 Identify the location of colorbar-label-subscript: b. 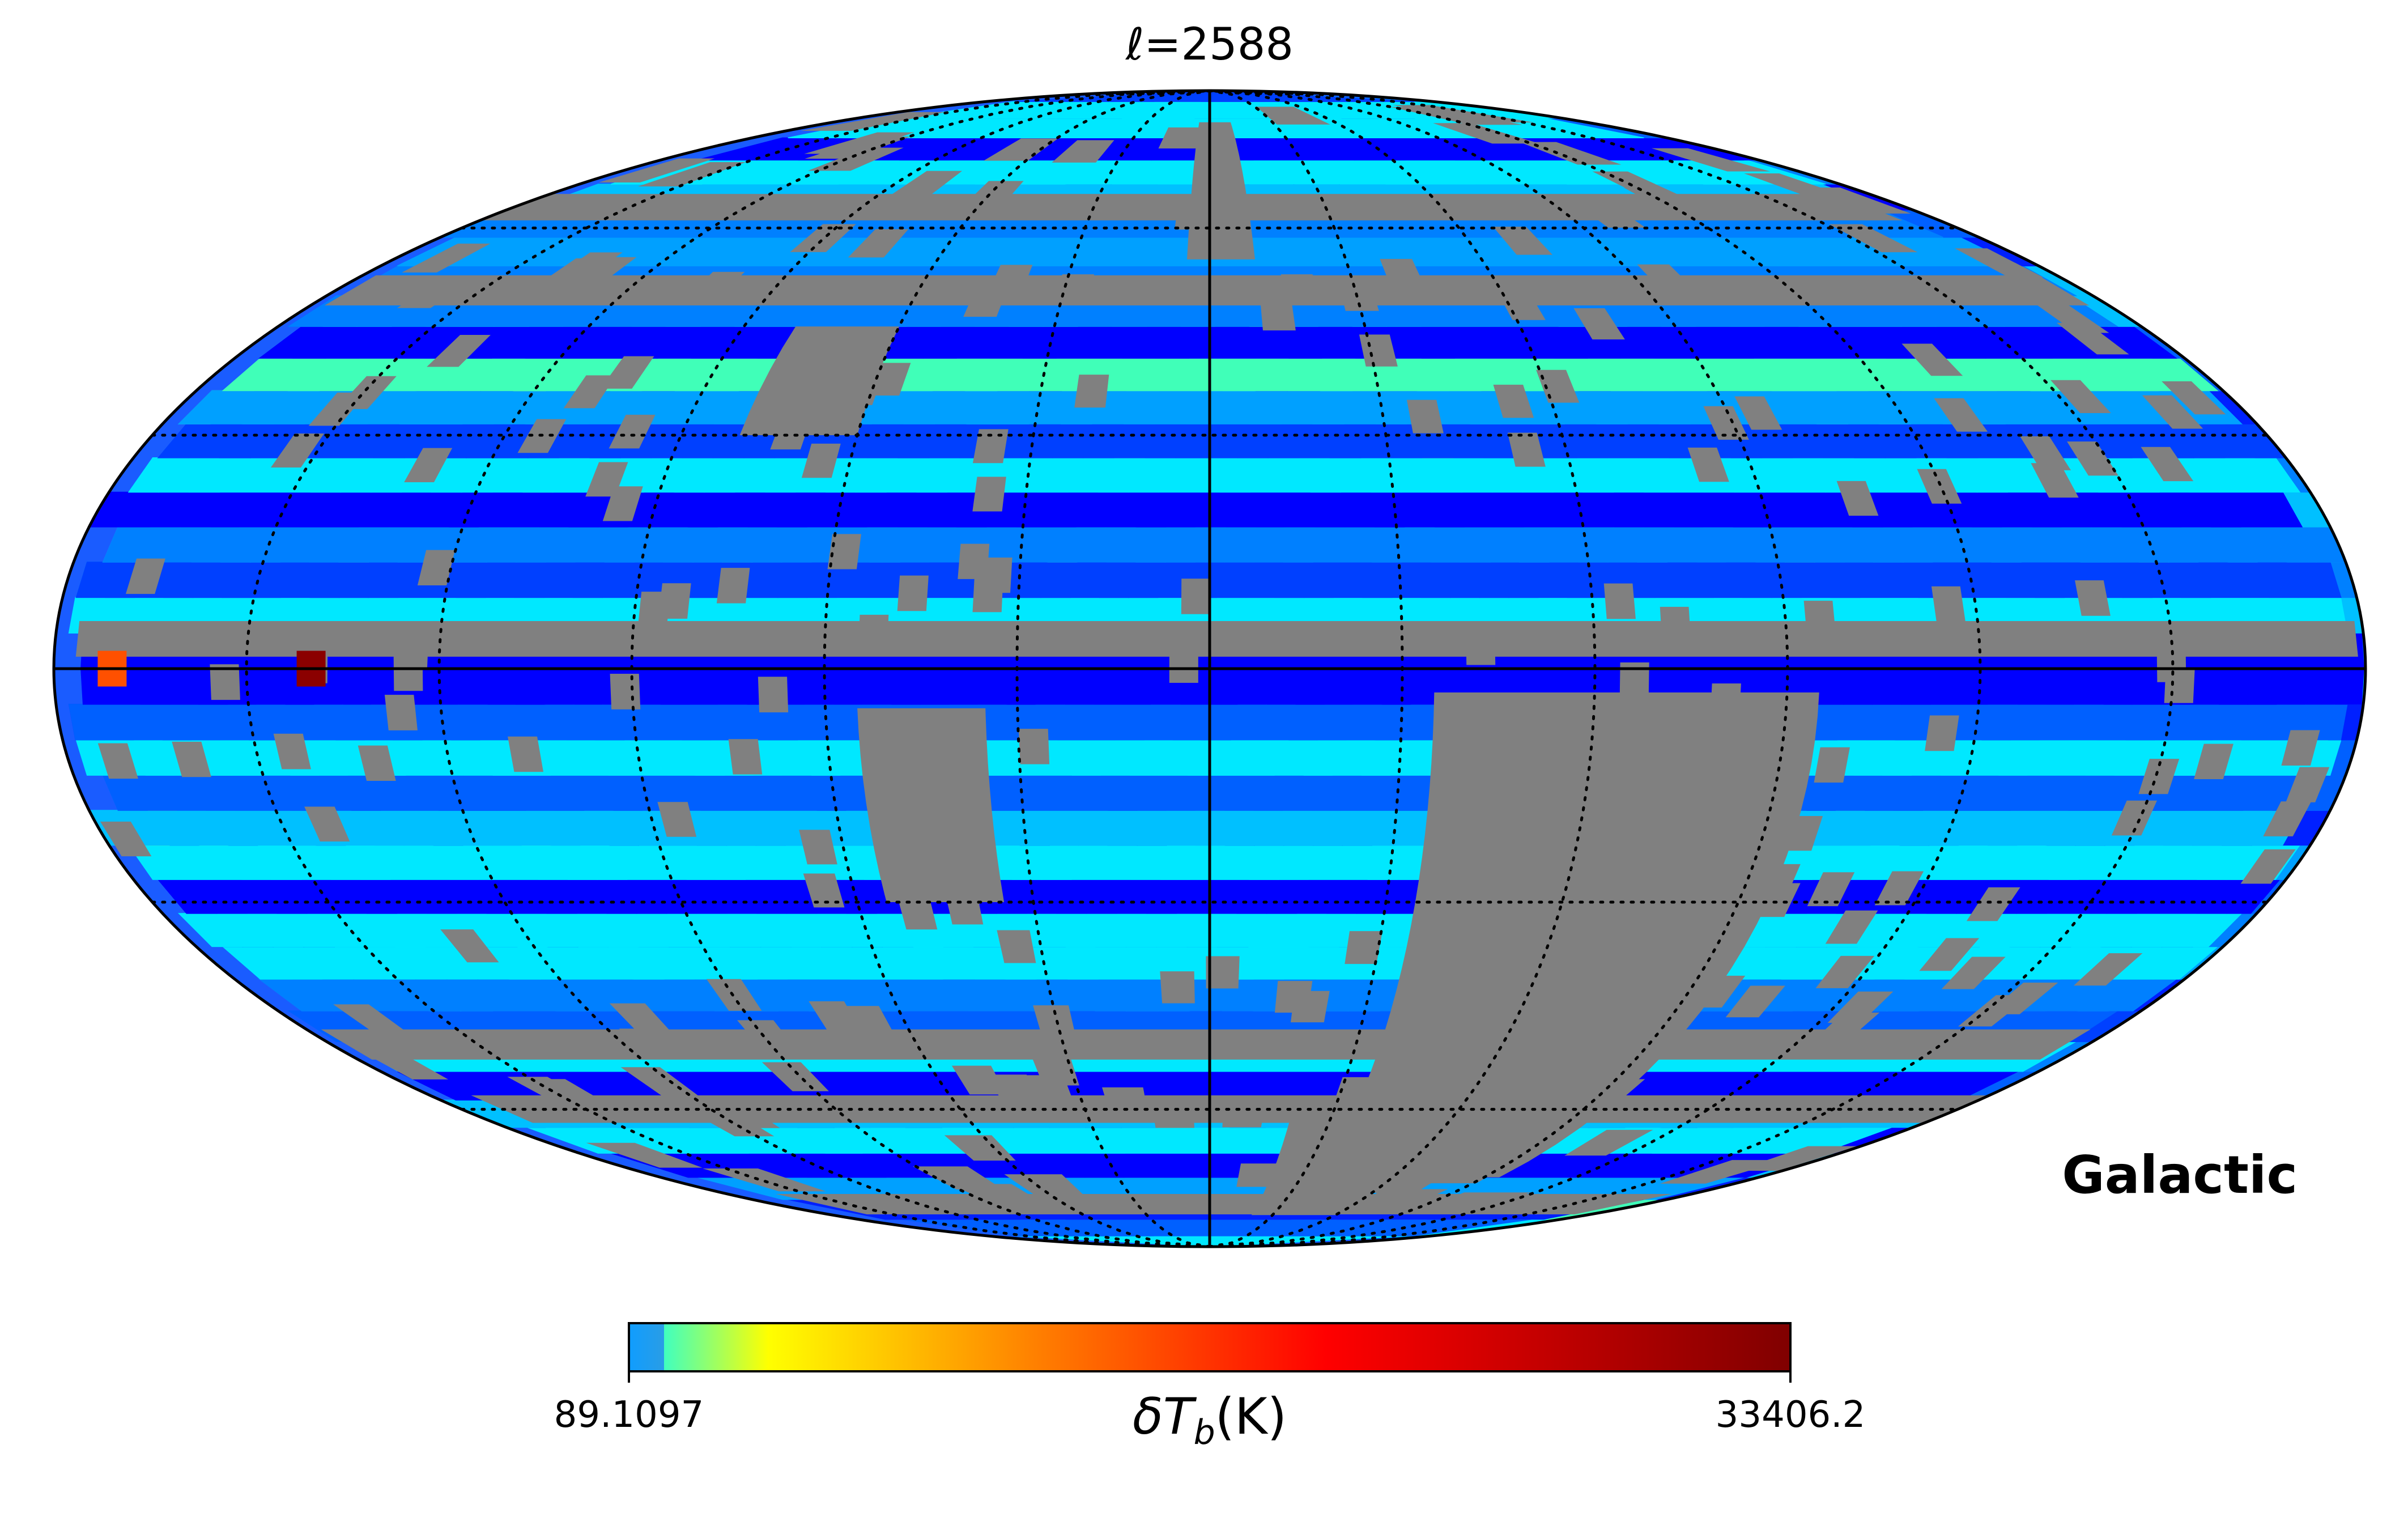
(1204, 1432).